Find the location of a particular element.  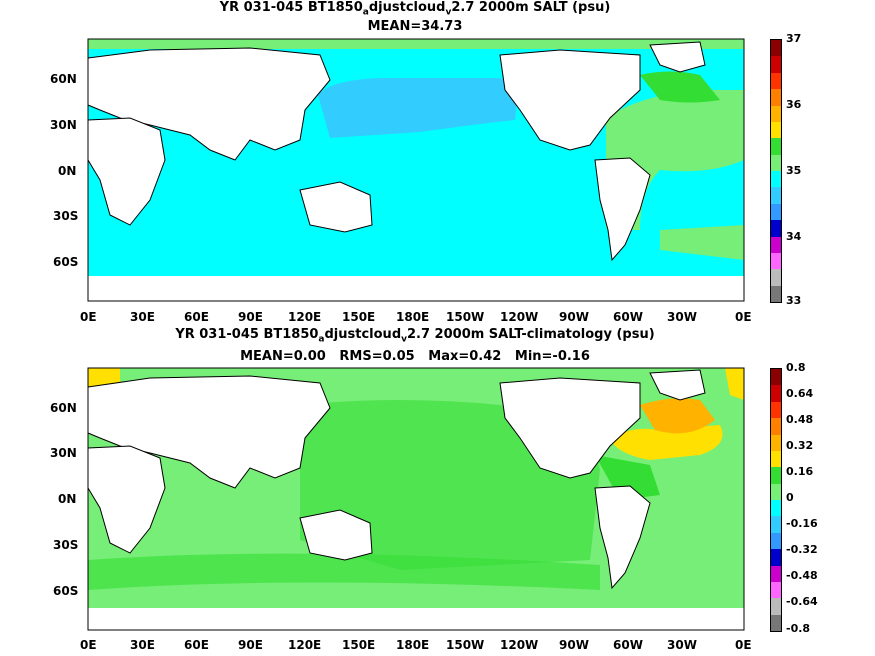

top-xtick-7: 150W is located at coordinates (465, 317).